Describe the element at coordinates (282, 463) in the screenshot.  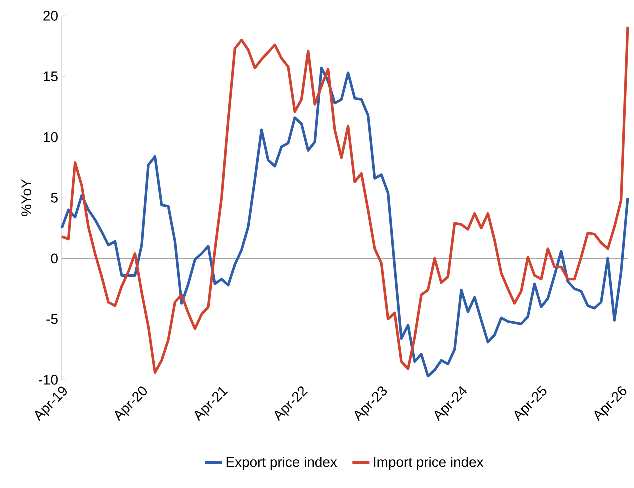
I see `legend-label: Export price index` at that location.